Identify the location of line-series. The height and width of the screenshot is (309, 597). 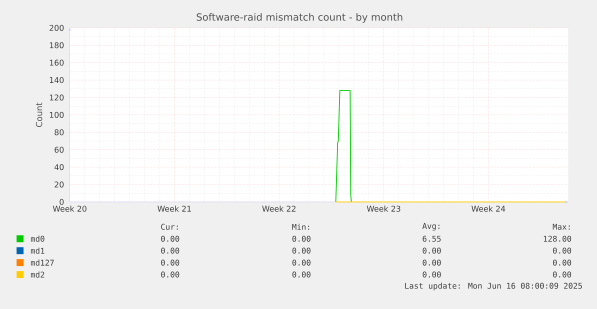
(343, 146).